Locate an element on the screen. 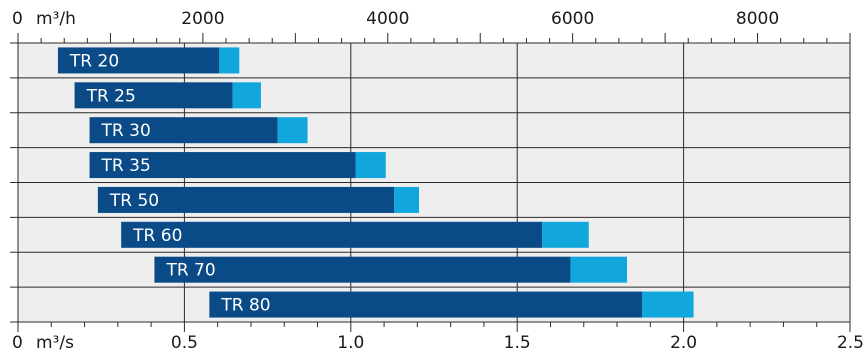 Image resolution: width=866 pixels, height=352 pixels. x-bottom-tick-label: 1.5 is located at coordinates (517, 342).